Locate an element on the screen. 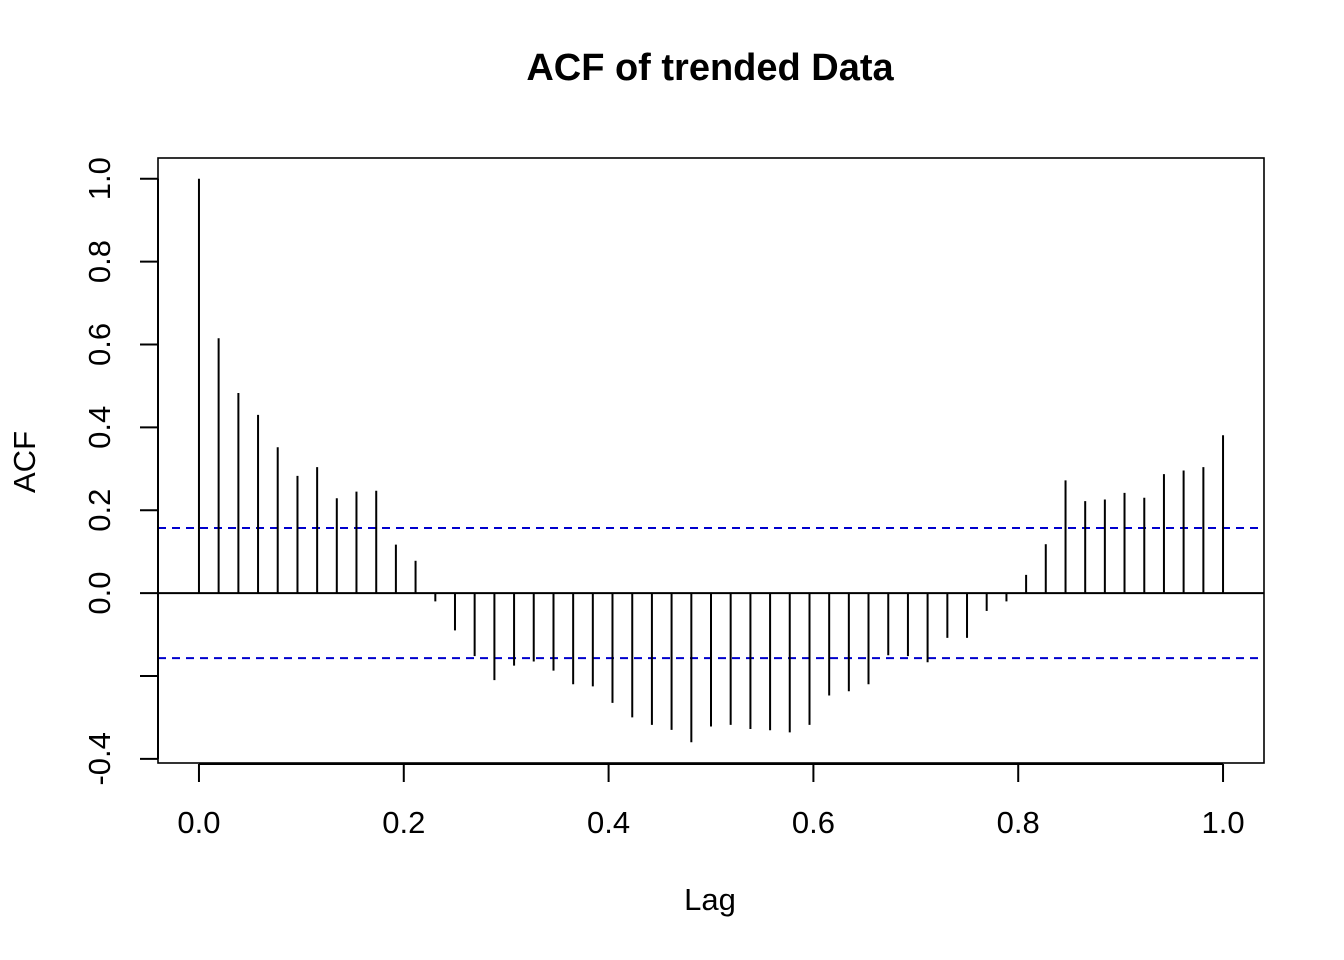 The height and width of the screenshot is (960, 1344). x-tick-label: 0.0 is located at coordinates (198, 822).